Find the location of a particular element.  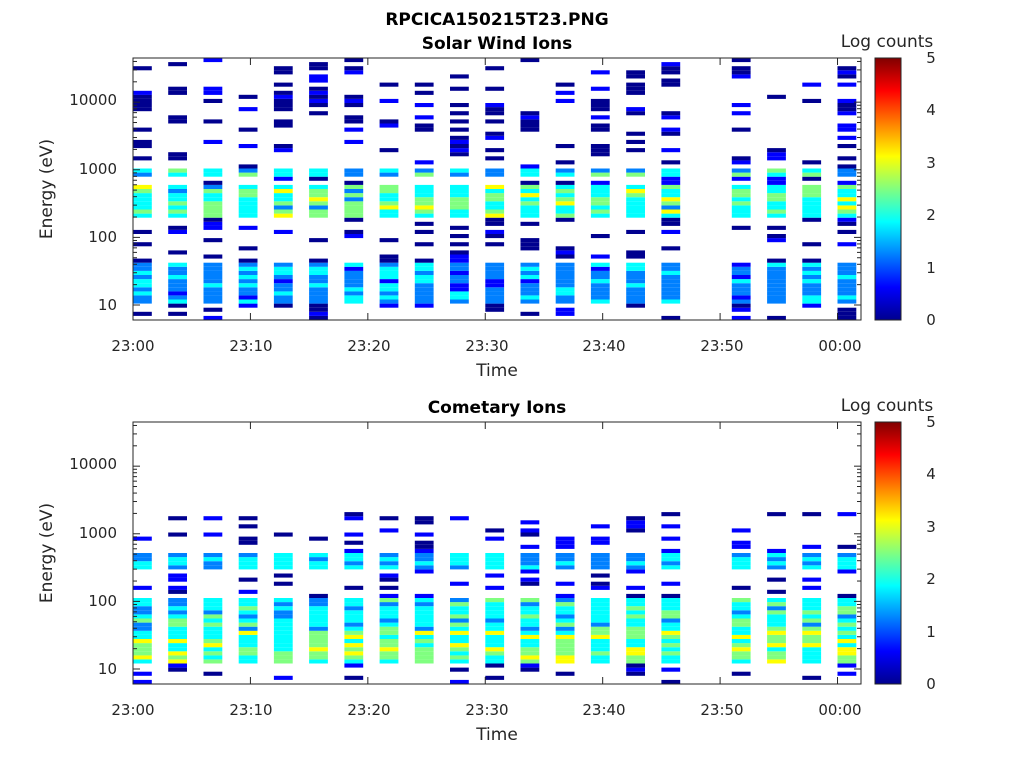

panel-title: Solar Wind Ions is located at coordinates (497, 44).